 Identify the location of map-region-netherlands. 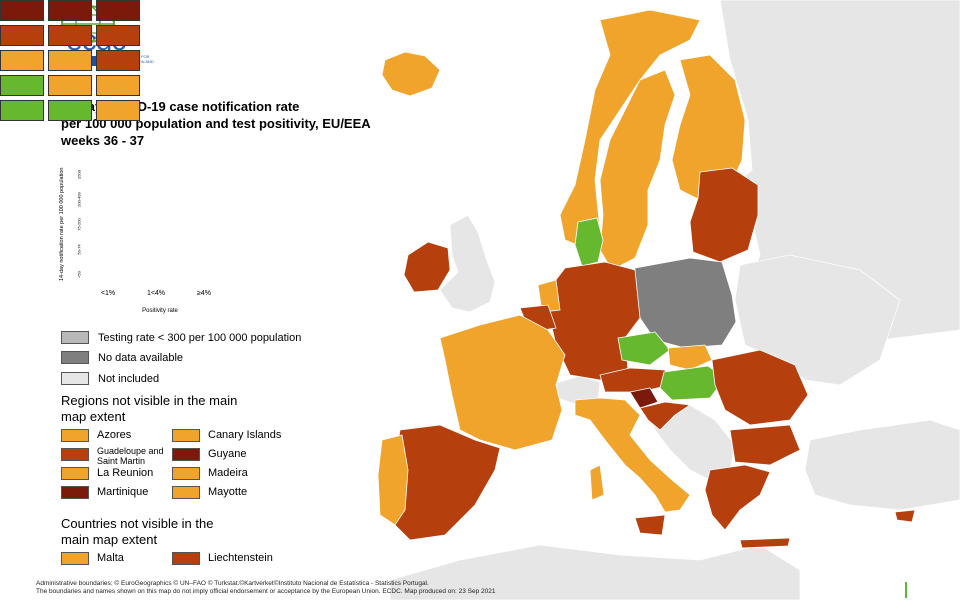
(549, 296).